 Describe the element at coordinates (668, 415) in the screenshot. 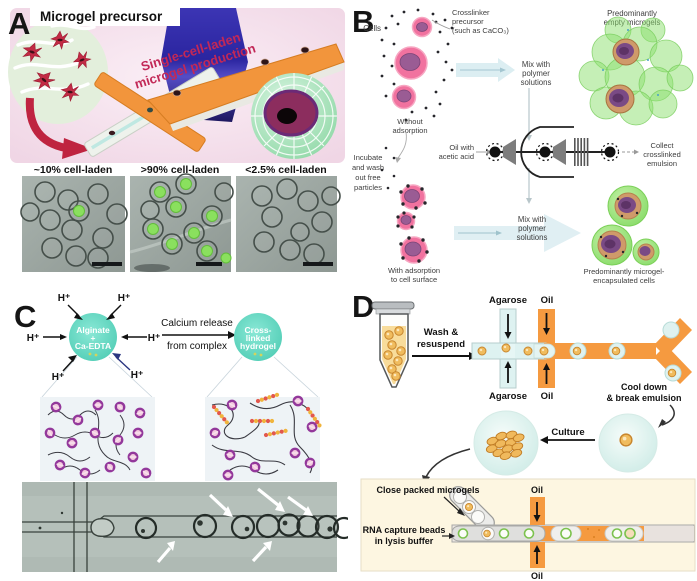

I see `cool-down-arrow` at that location.